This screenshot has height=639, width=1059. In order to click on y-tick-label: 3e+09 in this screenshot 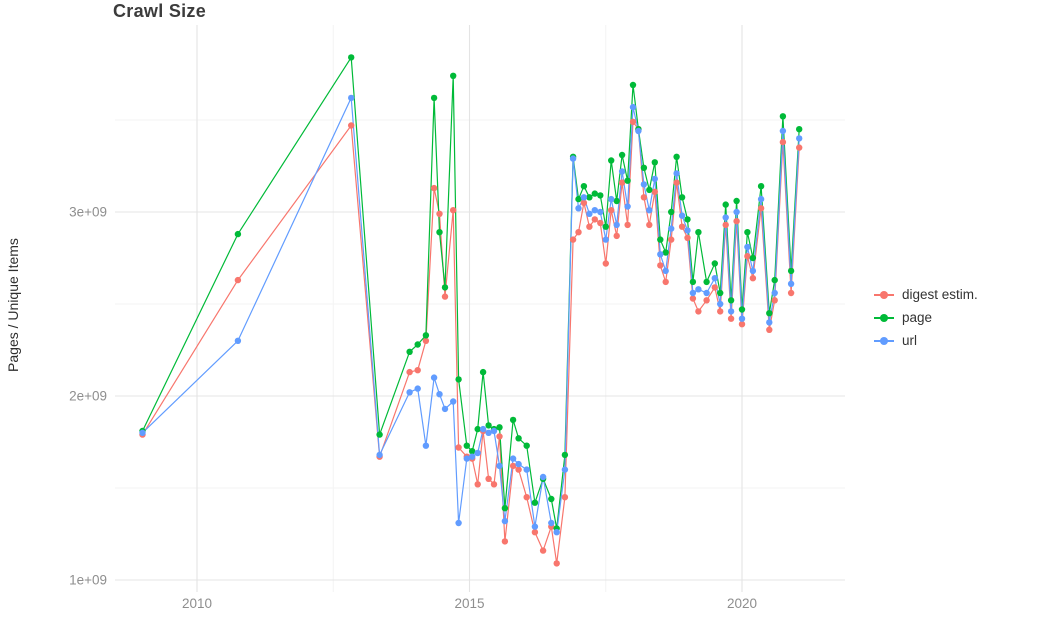, I will do `click(88, 212)`.